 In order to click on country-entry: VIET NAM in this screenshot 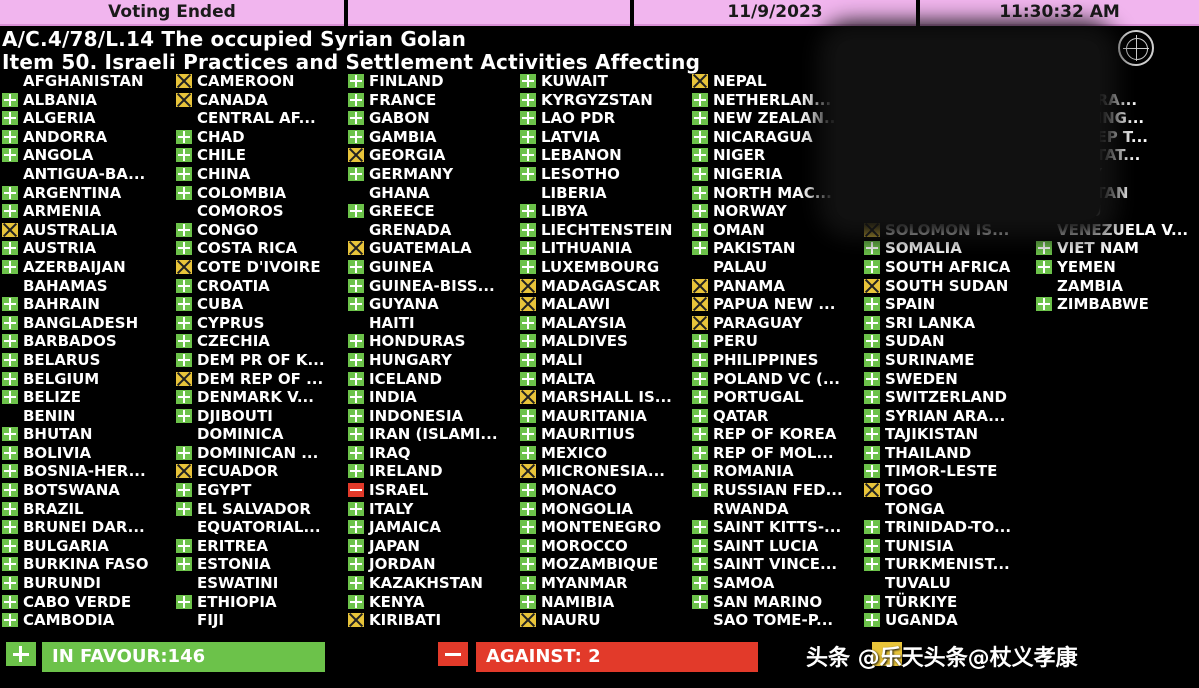, I will do `click(1111, 248)`.